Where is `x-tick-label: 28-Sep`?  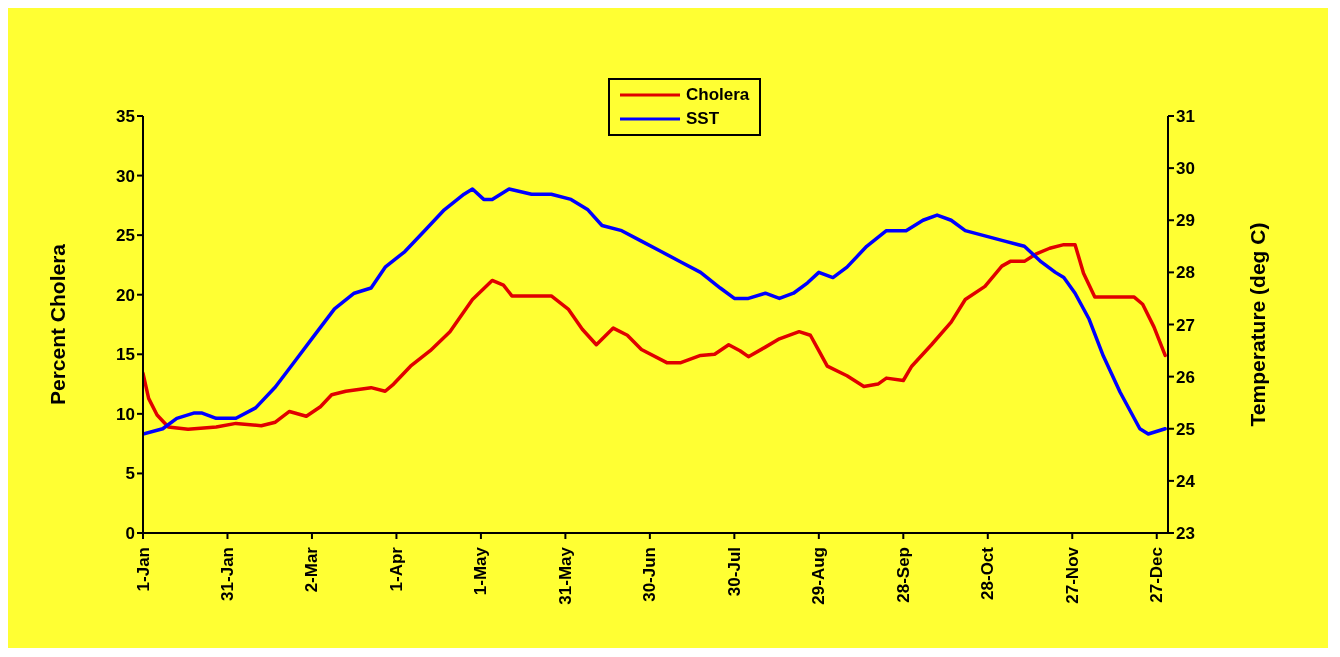
x-tick-label: 28-Sep is located at coordinates (903, 575).